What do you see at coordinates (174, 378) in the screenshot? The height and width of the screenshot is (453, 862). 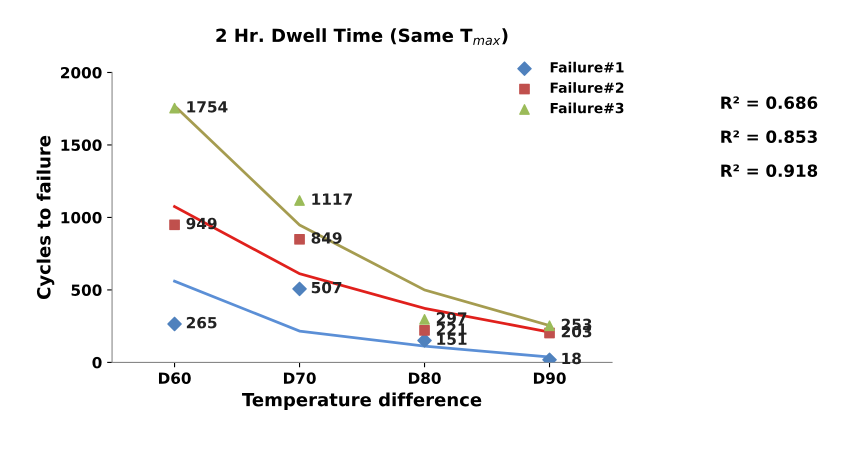 I see `x-tick-label: D60` at bounding box center [174, 378].